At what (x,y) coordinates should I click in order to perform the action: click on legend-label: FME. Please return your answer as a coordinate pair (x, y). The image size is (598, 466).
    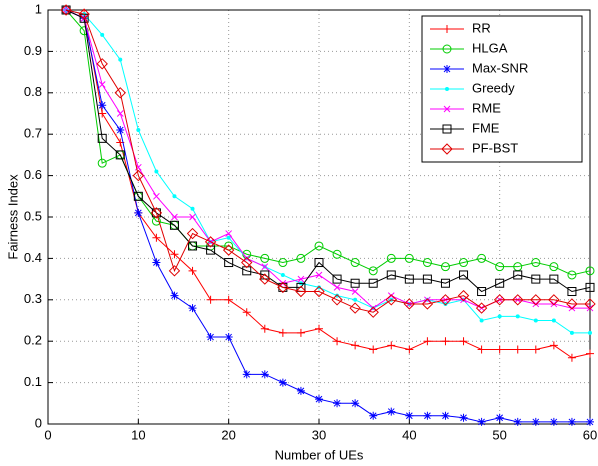
    Looking at the image, I should click on (486, 127).